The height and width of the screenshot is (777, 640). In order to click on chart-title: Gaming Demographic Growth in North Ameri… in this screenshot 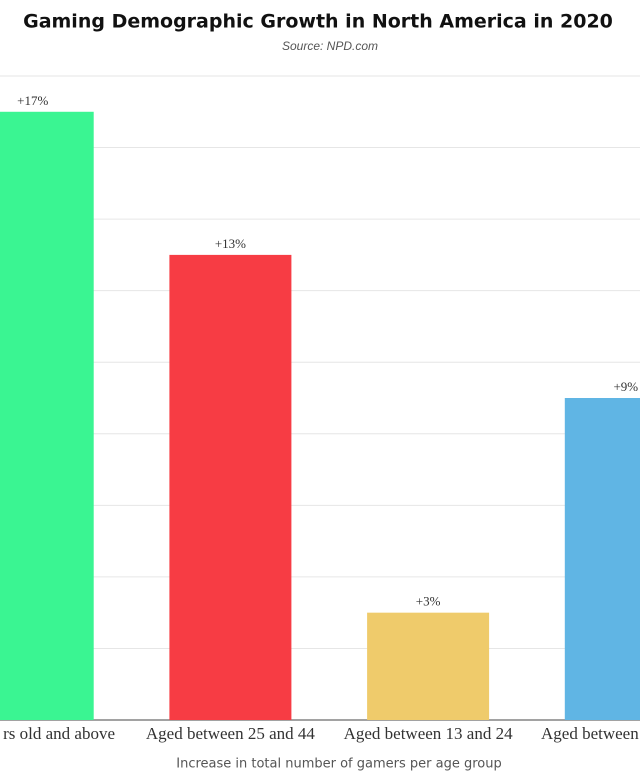, I will do `click(318, 22)`.